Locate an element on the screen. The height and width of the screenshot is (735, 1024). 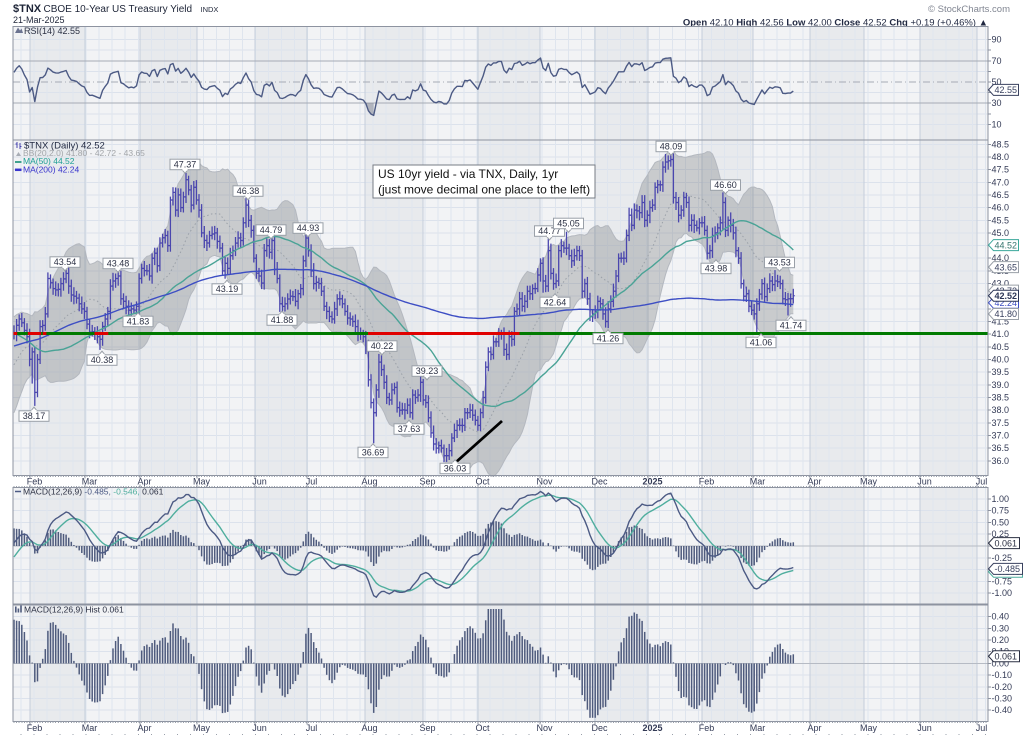
svg-text: 42.24 is located at coordinates (1006, 303).